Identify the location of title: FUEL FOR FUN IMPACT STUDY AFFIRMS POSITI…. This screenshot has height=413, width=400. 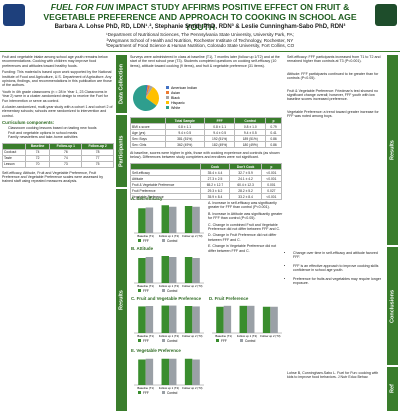
(200, 17).